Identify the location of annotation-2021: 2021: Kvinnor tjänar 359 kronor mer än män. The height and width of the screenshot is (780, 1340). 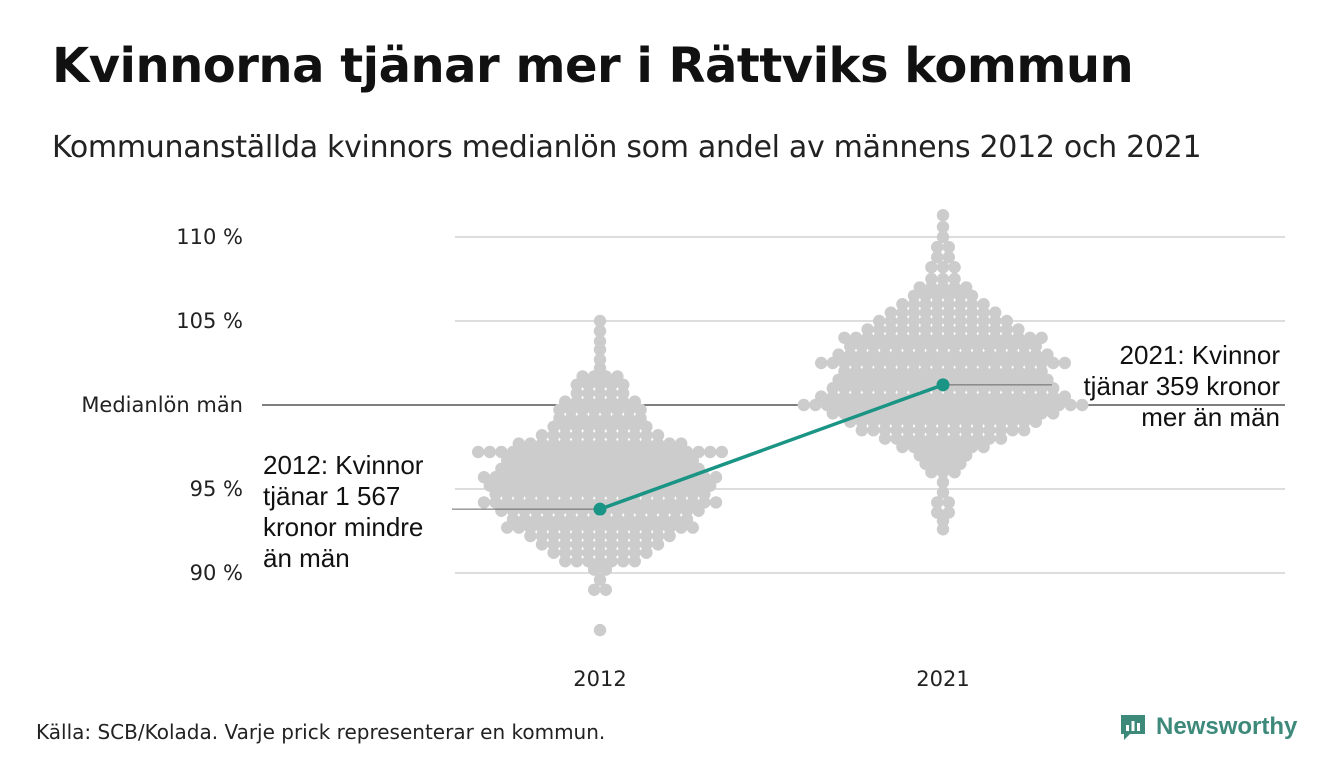
(1181, 386).